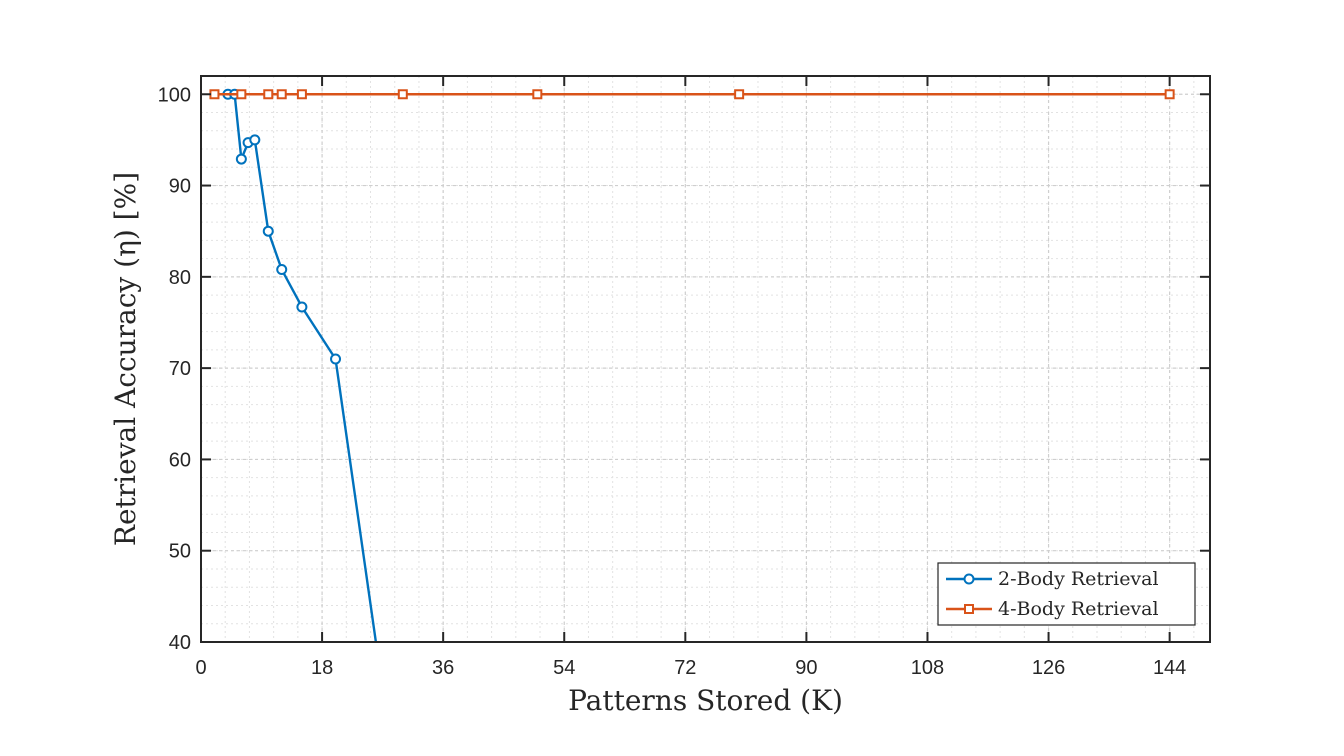 This screenshot has width=1344, height=756. I want to click on y-tick-label: 60, so click(180, 460).